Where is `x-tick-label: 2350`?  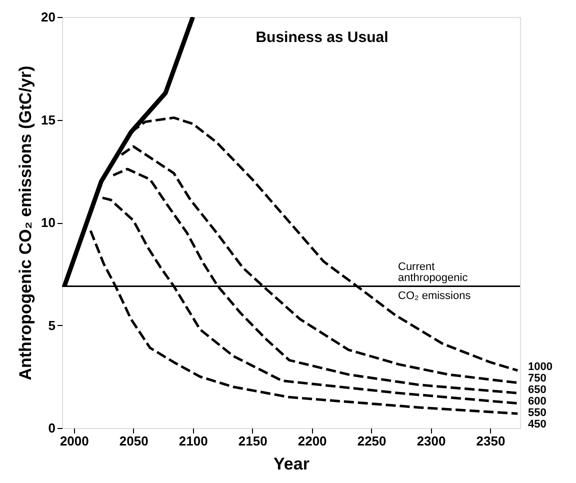
x-tick-label: 2350 is located at coordinates (491, 441).